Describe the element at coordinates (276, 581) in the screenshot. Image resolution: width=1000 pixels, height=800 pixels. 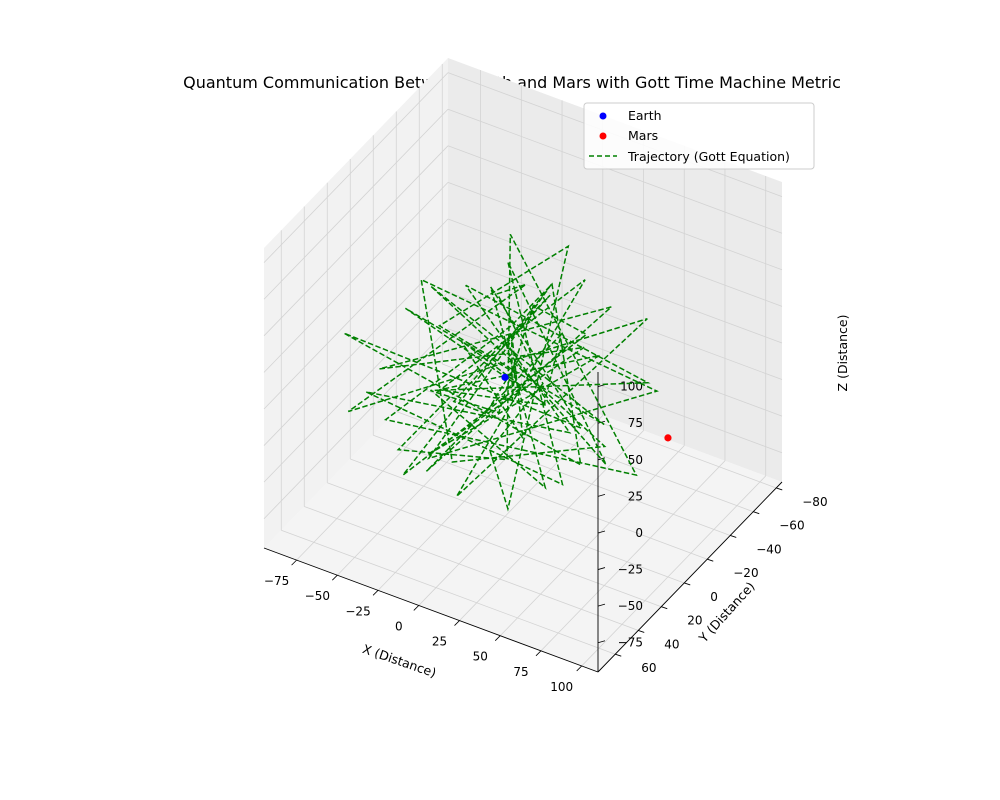
I see `x-tick-label: −75` at that location.